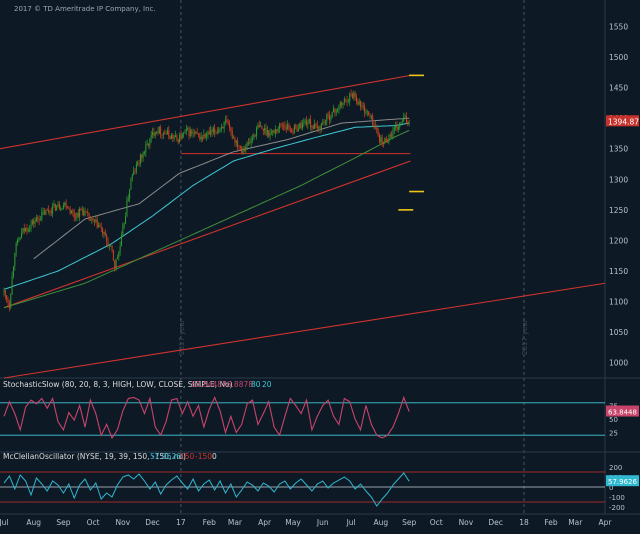 The width and height of the screenshot is (640, 534). Describe the element at coordinates (618, 57) in the screenshot. I see `price-axis-tick: 1500` at that location.